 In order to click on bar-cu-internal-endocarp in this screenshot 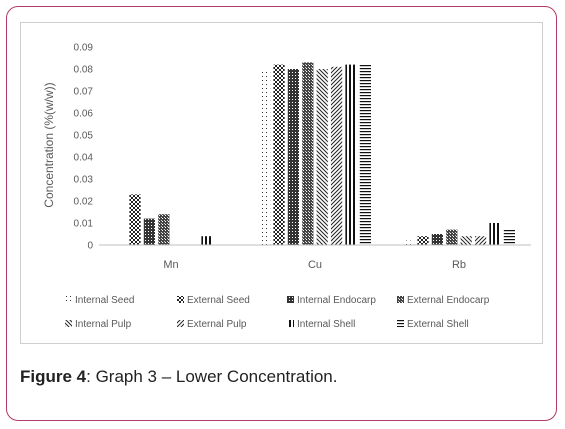, I will do `click(293, 157)`.